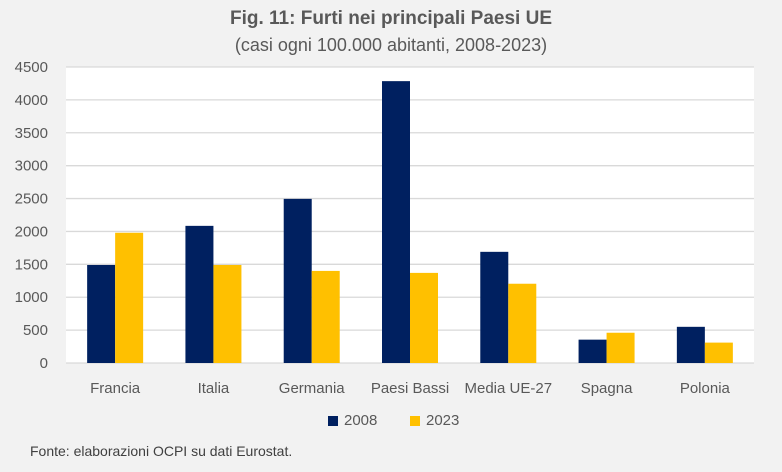 The width and height of the screenshot is (782, 472). I want to click on legend-swatch-2008, so click(333, 420).